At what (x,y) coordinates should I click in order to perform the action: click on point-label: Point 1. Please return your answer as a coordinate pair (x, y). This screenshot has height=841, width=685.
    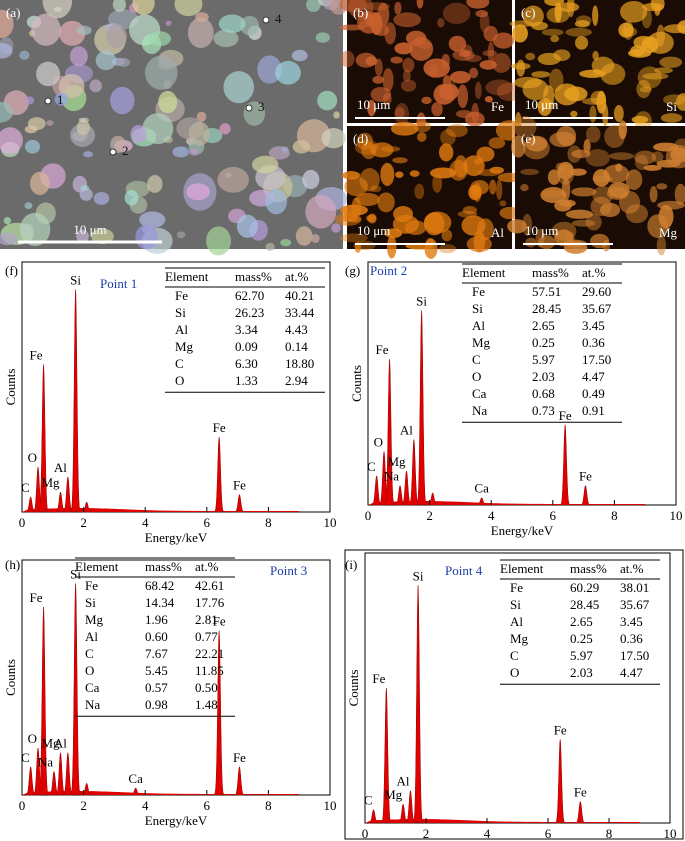
    Looking at the image, I should click on (118, 283).